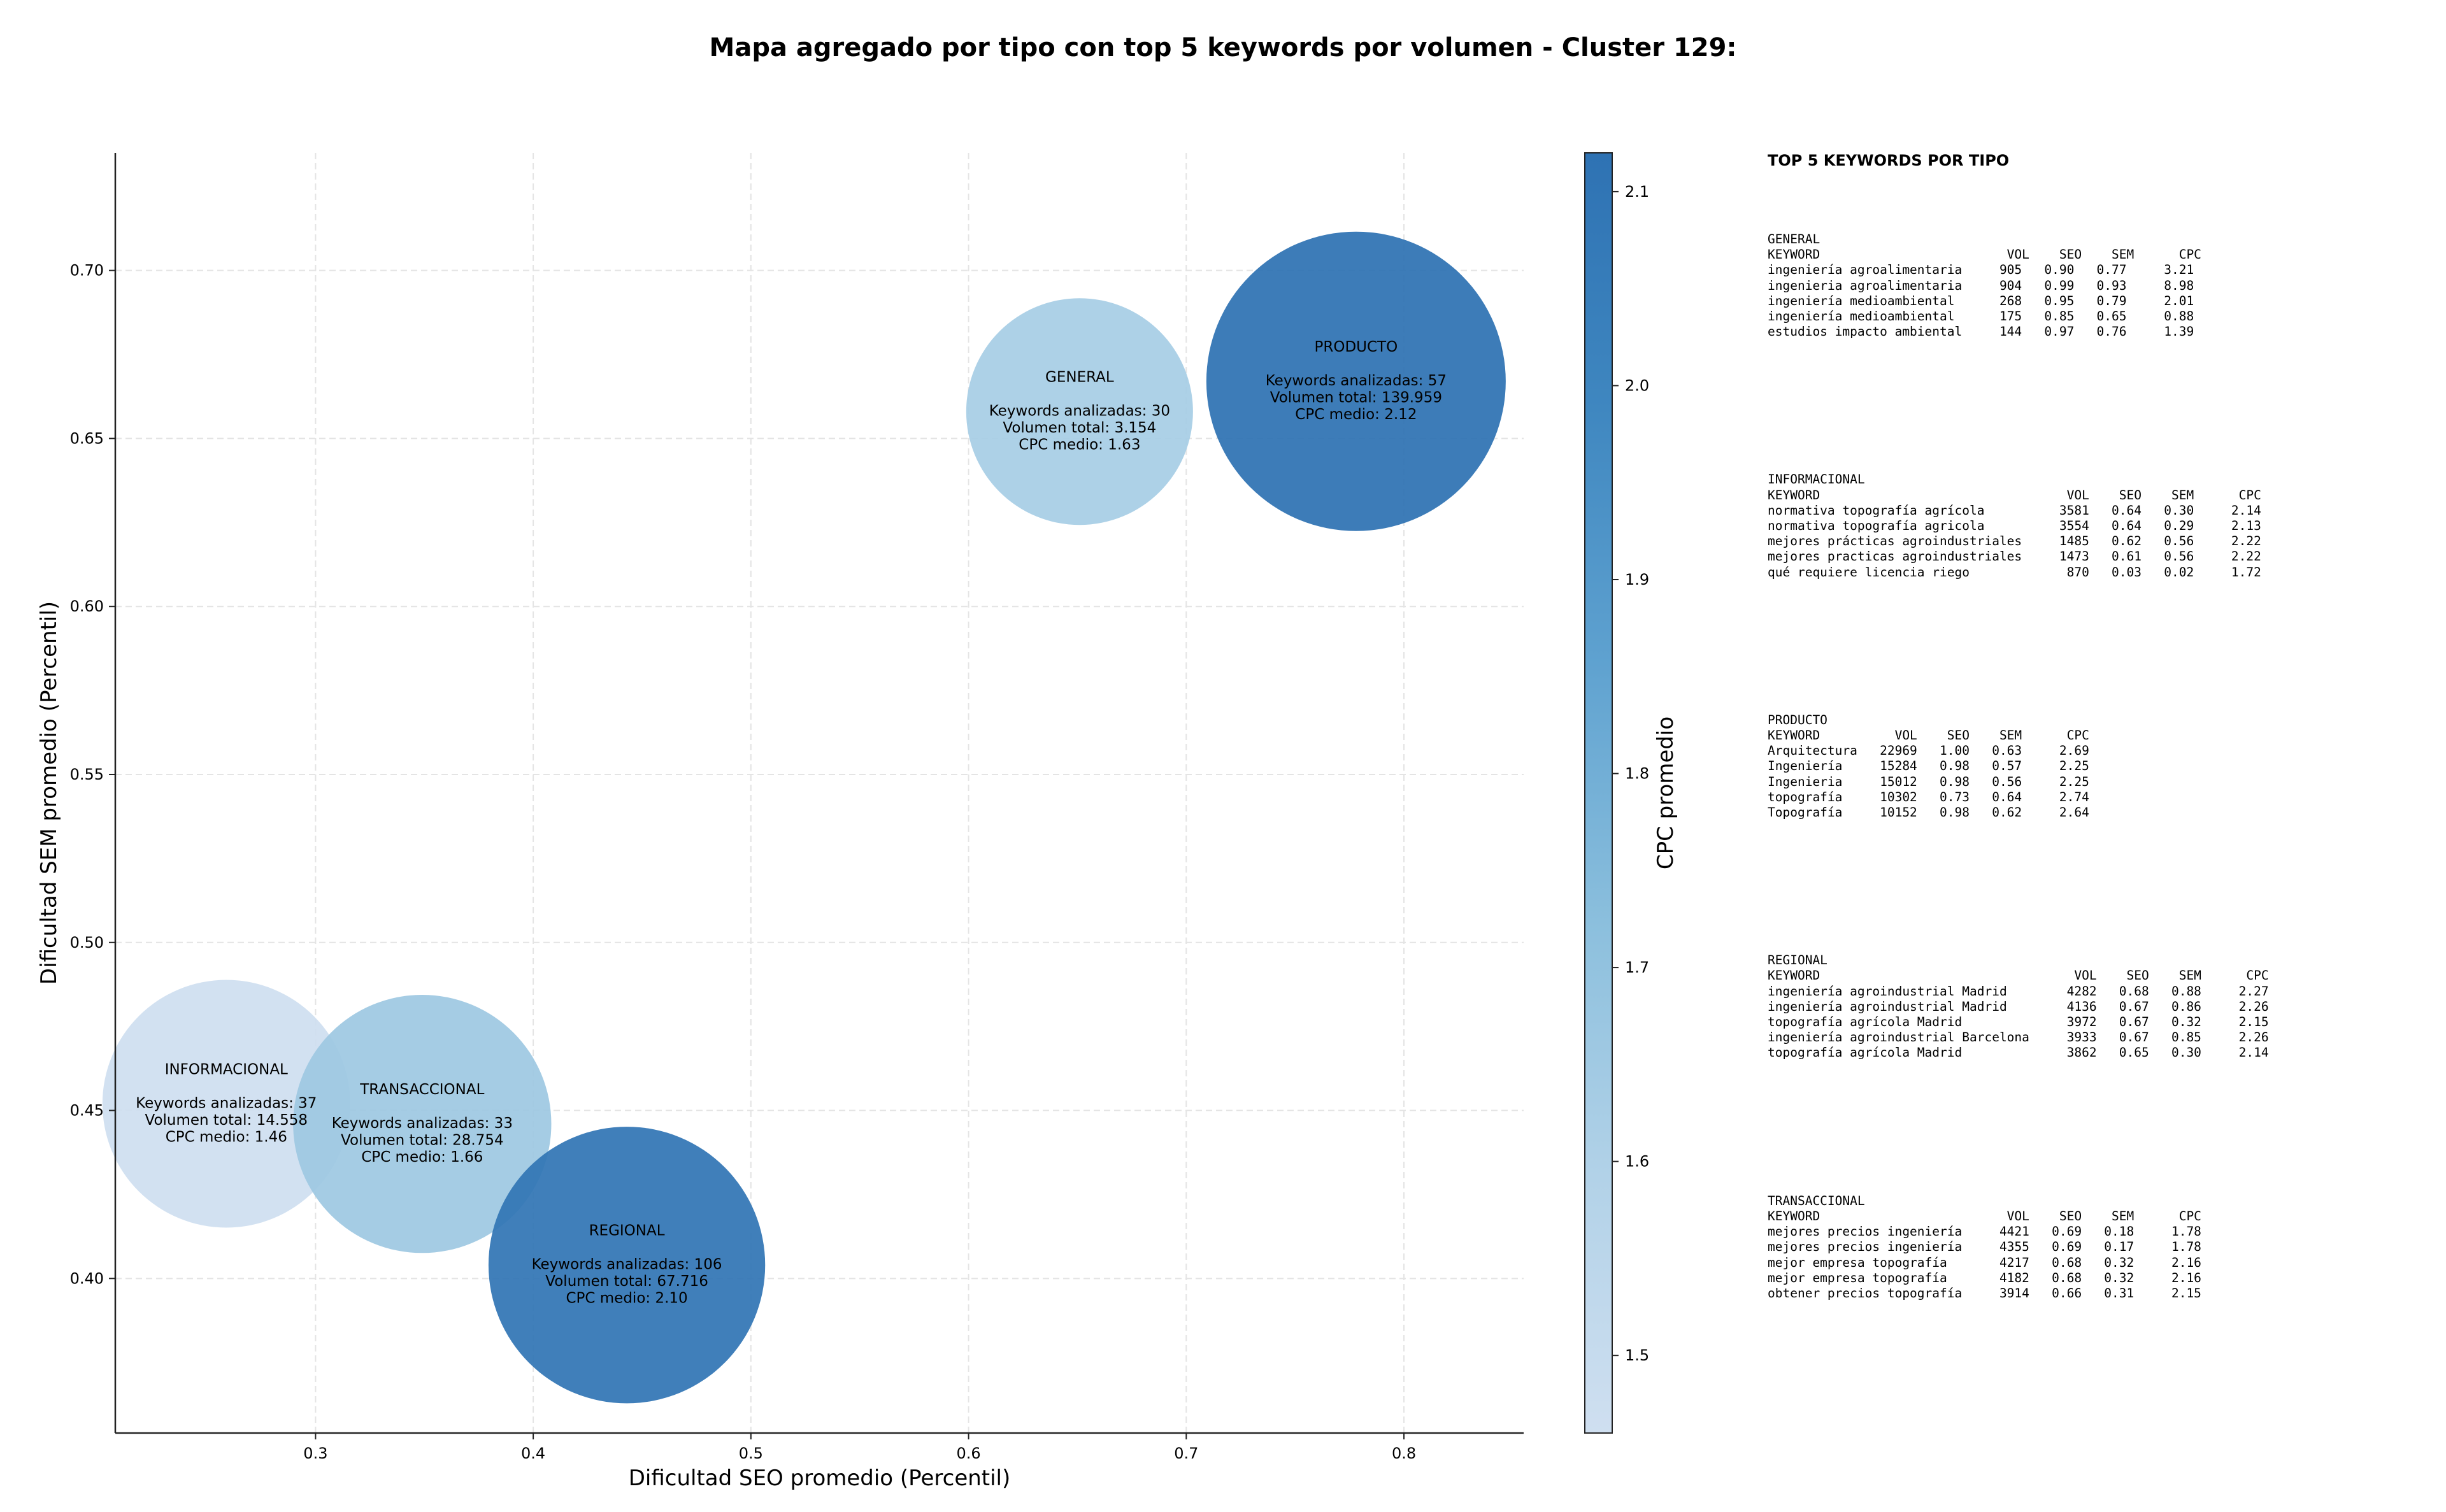 This screenshot has width=2446, height=1512. What do you see at coordinates (1928, 766) in the screenshot?
I see `keyword-row: Ingeniería 15284 0.98 0.57 2.25` at bounding box center [1928, 766].